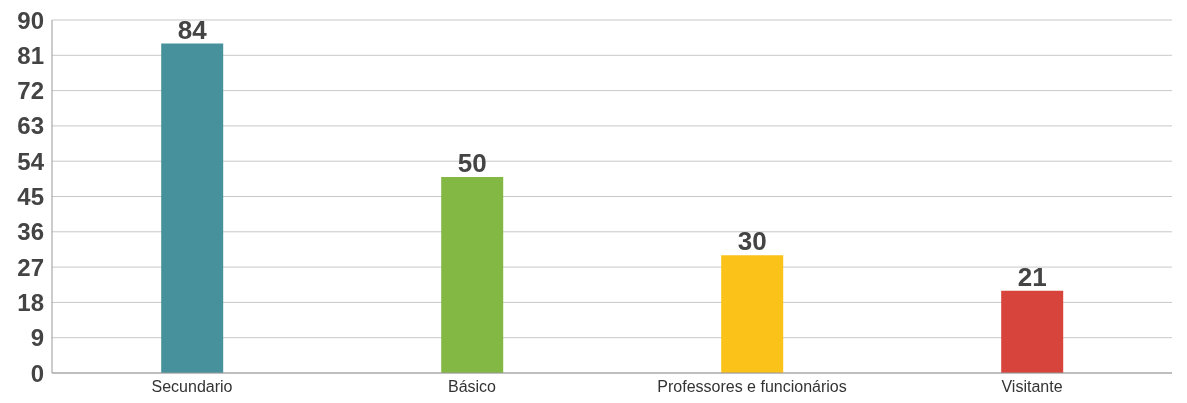 The height and width of the screenshot is (403, 1187). Describe the element at coordinates (1032, 276) in the screenshot. I see `data-label: 21` at that location.